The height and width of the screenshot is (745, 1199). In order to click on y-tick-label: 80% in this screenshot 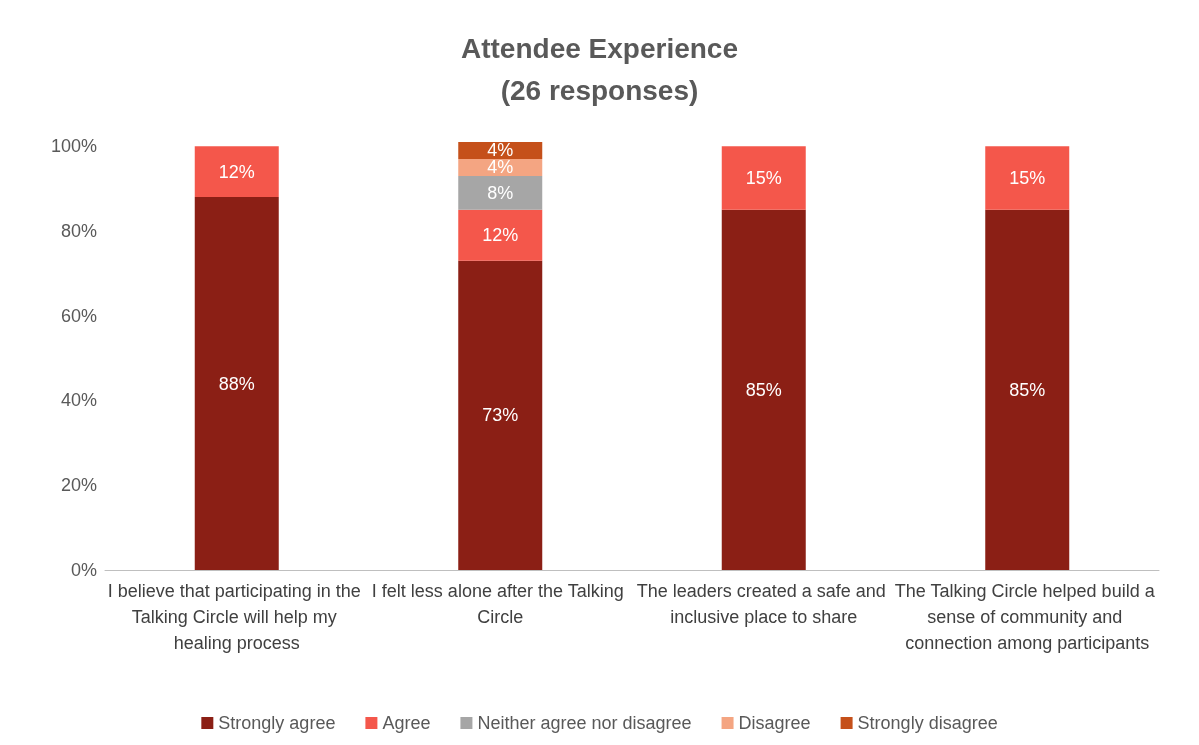, I will do `click(78, 230)`.